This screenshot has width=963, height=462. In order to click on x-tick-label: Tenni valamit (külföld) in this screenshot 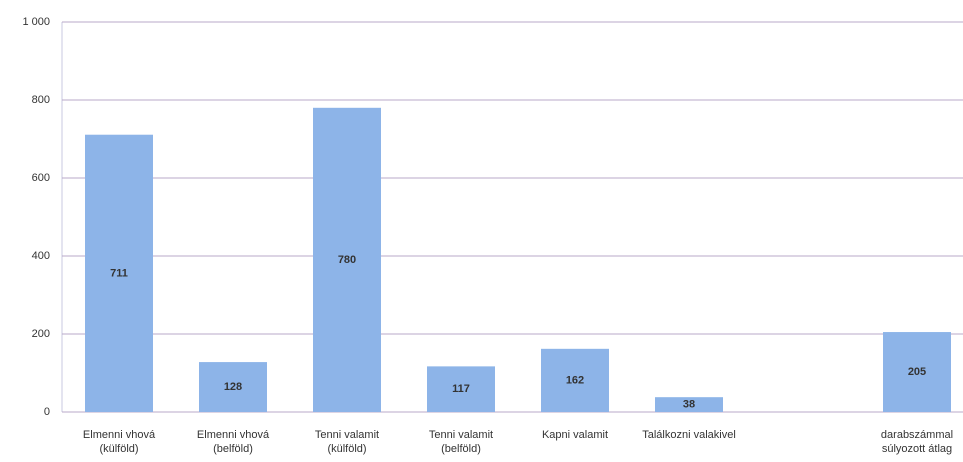, I will do `click(347, 442)`.